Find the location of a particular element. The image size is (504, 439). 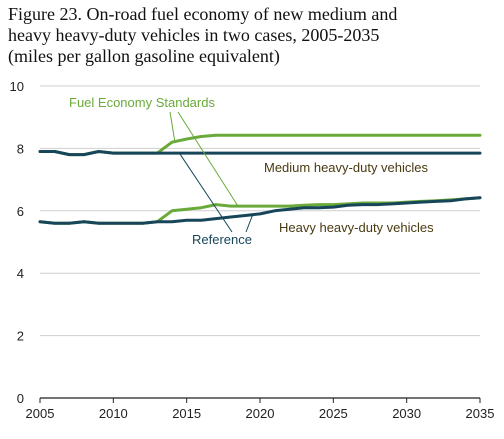

annotation-fuel-economy-standards: Fuel Economy Standards is located at coordinates (142, 102).